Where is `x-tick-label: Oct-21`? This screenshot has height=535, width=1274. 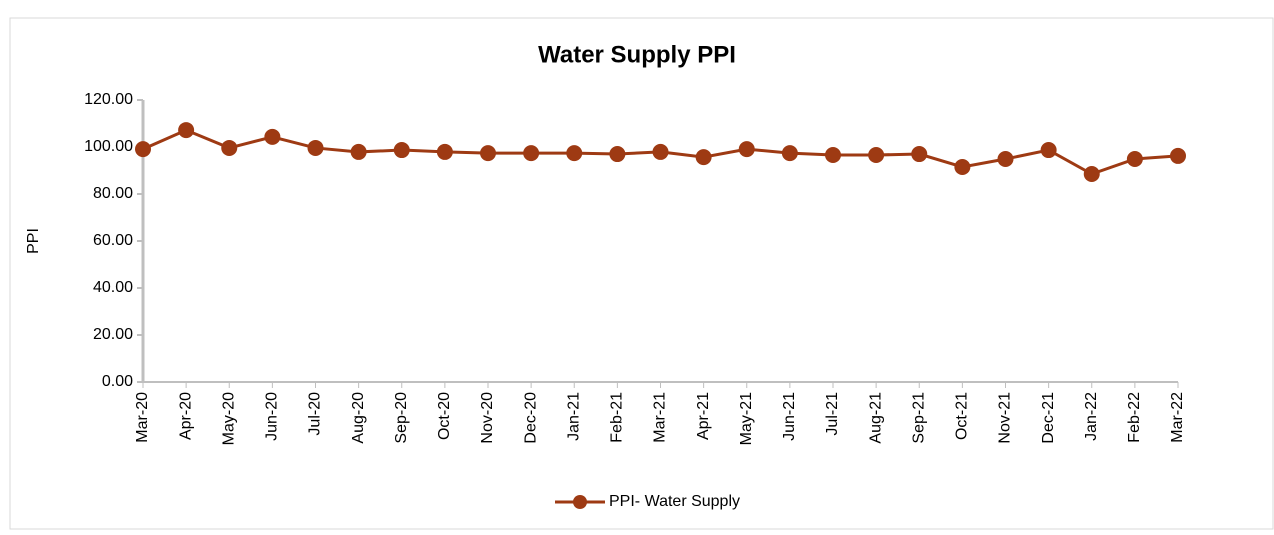
x-tick-label: Oct-21 is located at coordinates (962, 416).